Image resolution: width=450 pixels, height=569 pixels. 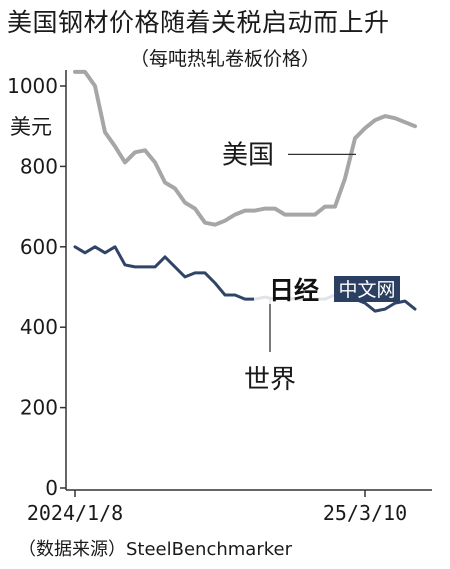 I want to click on y-tick-label: 1000, so click(x=32, y=86).